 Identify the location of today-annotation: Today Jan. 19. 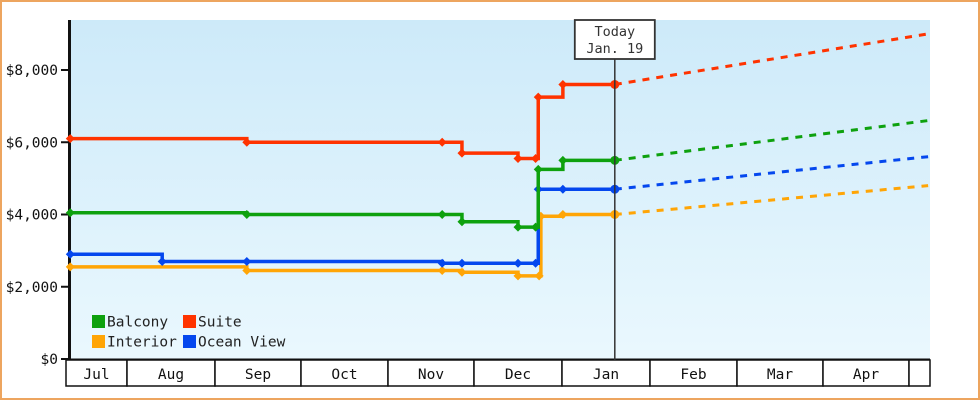
(614, 189).